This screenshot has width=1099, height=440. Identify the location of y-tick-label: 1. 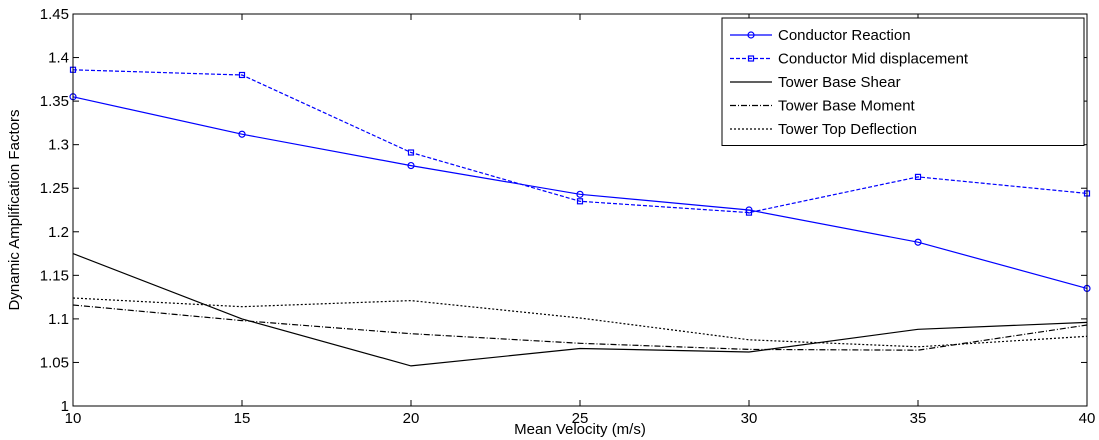
(65, 406).